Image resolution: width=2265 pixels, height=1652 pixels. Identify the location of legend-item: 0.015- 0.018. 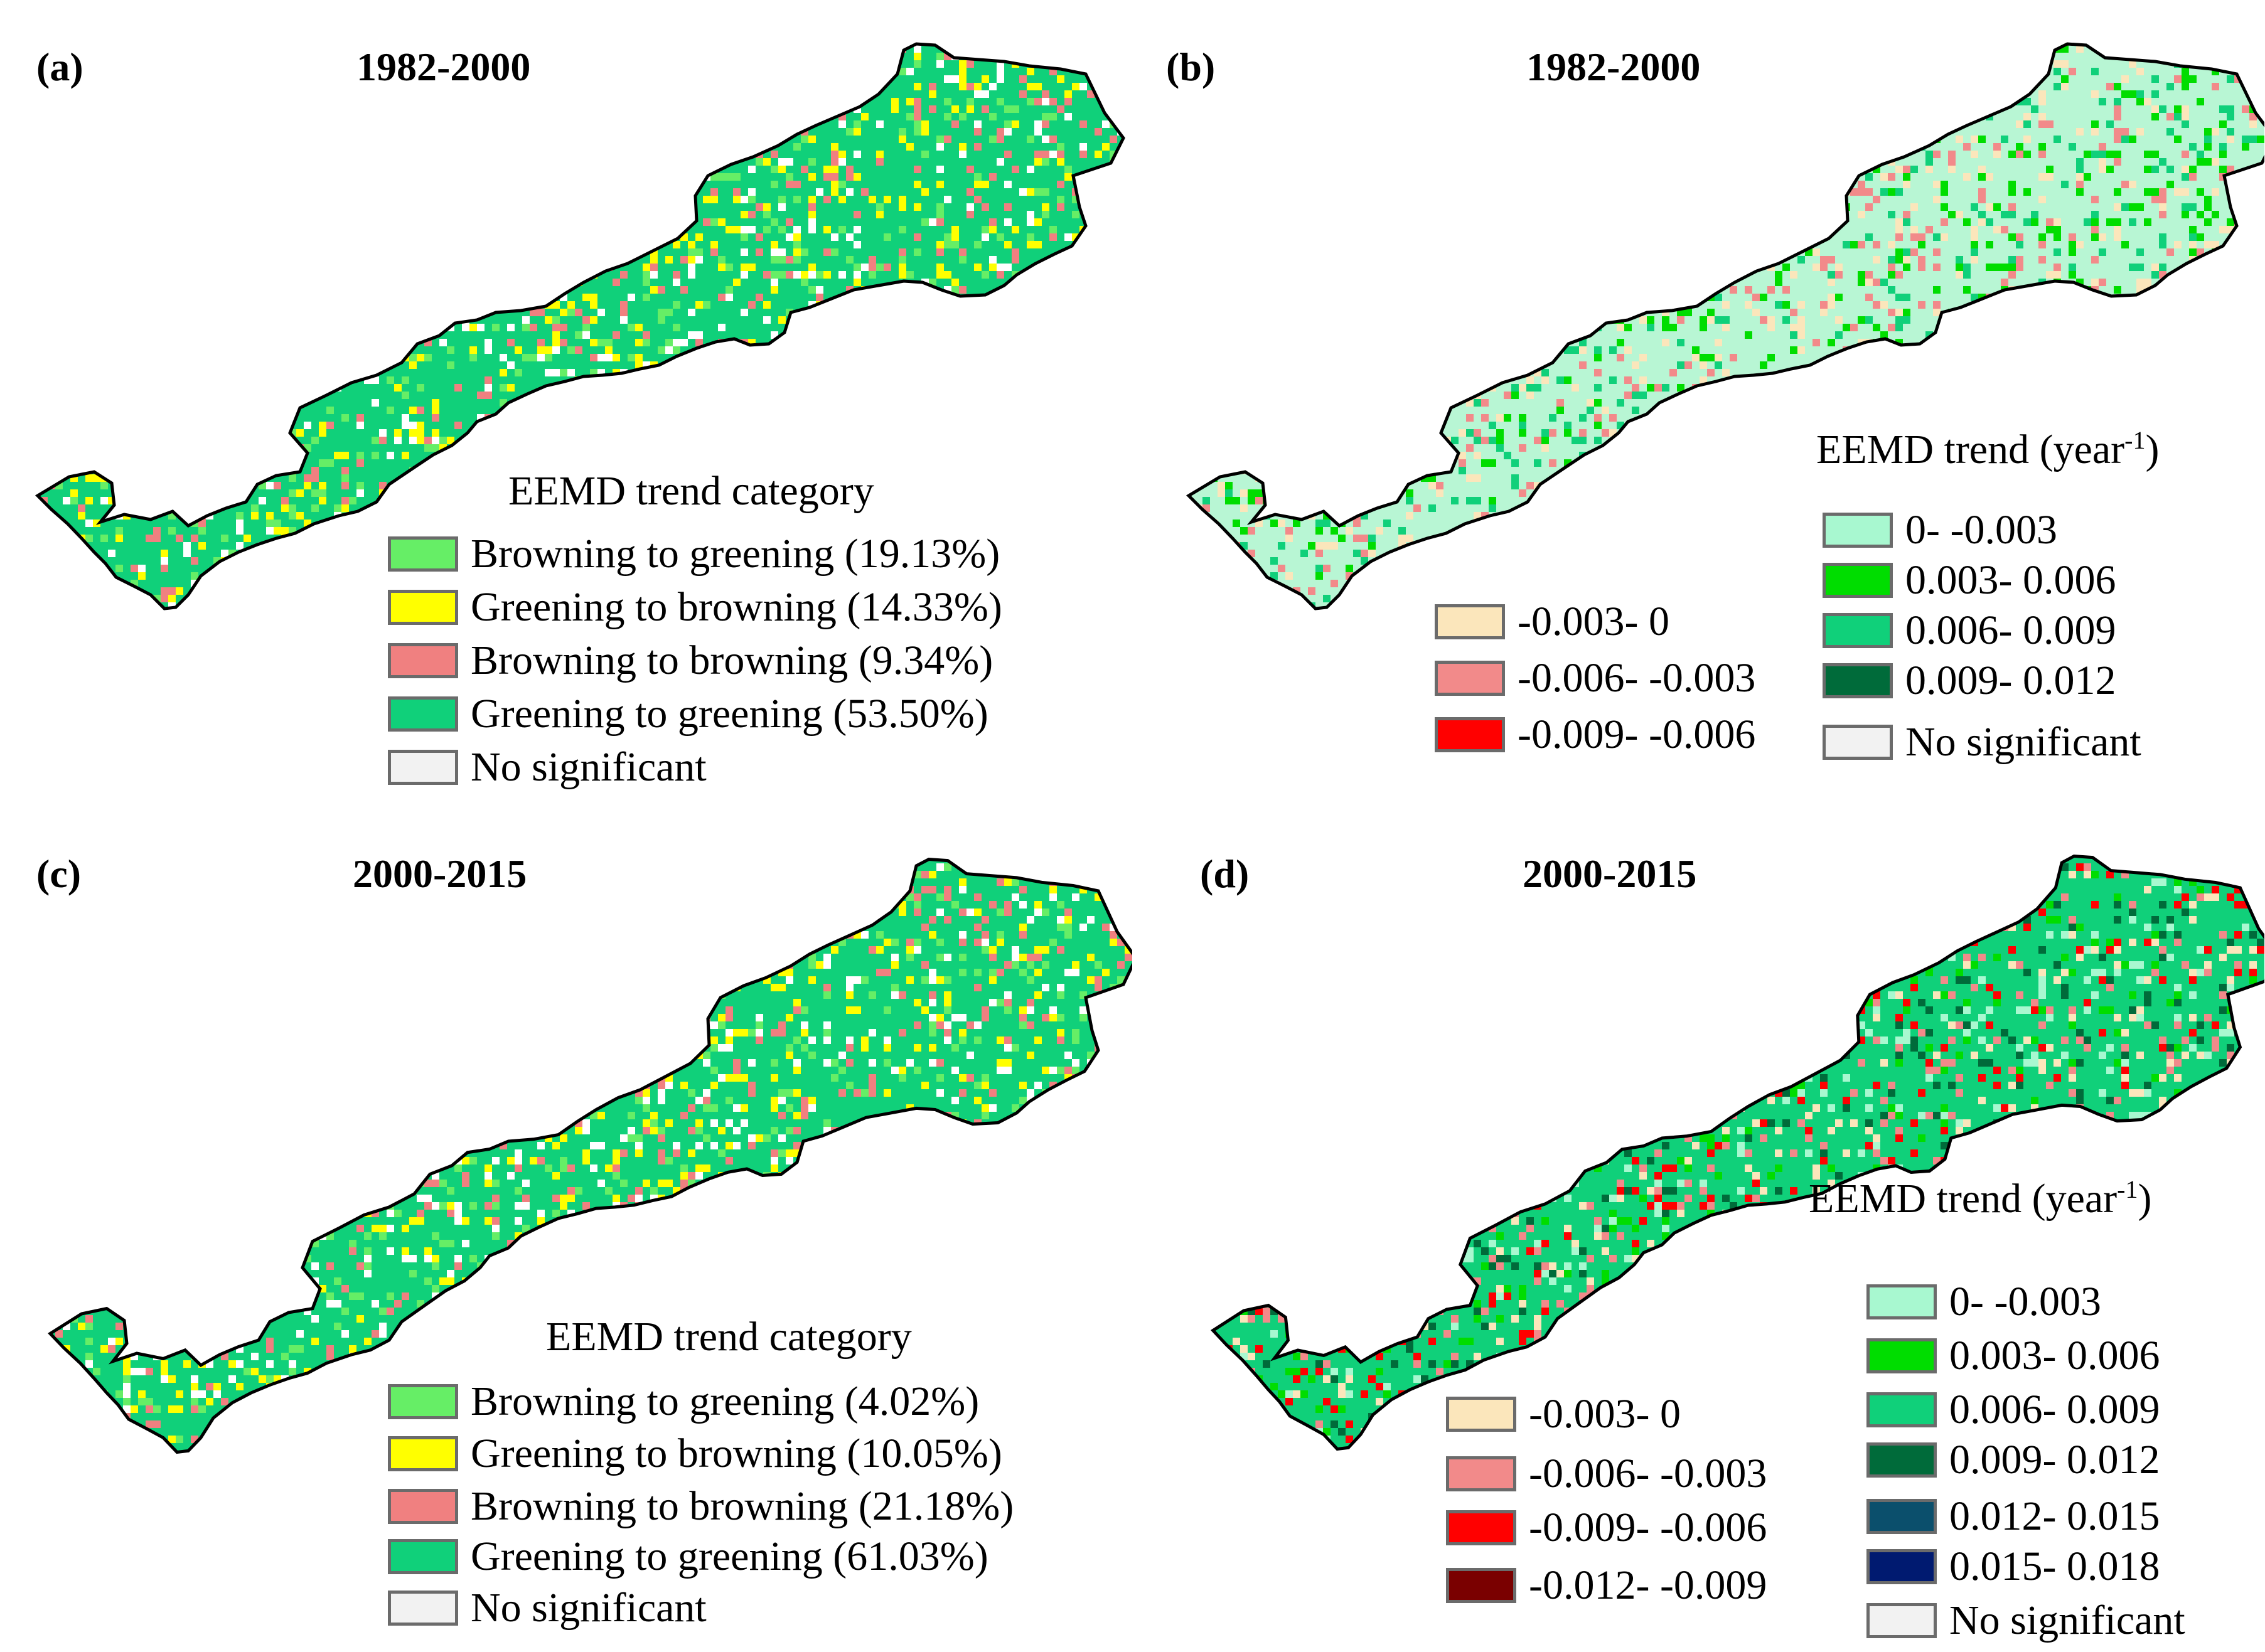
(2013, 1567).